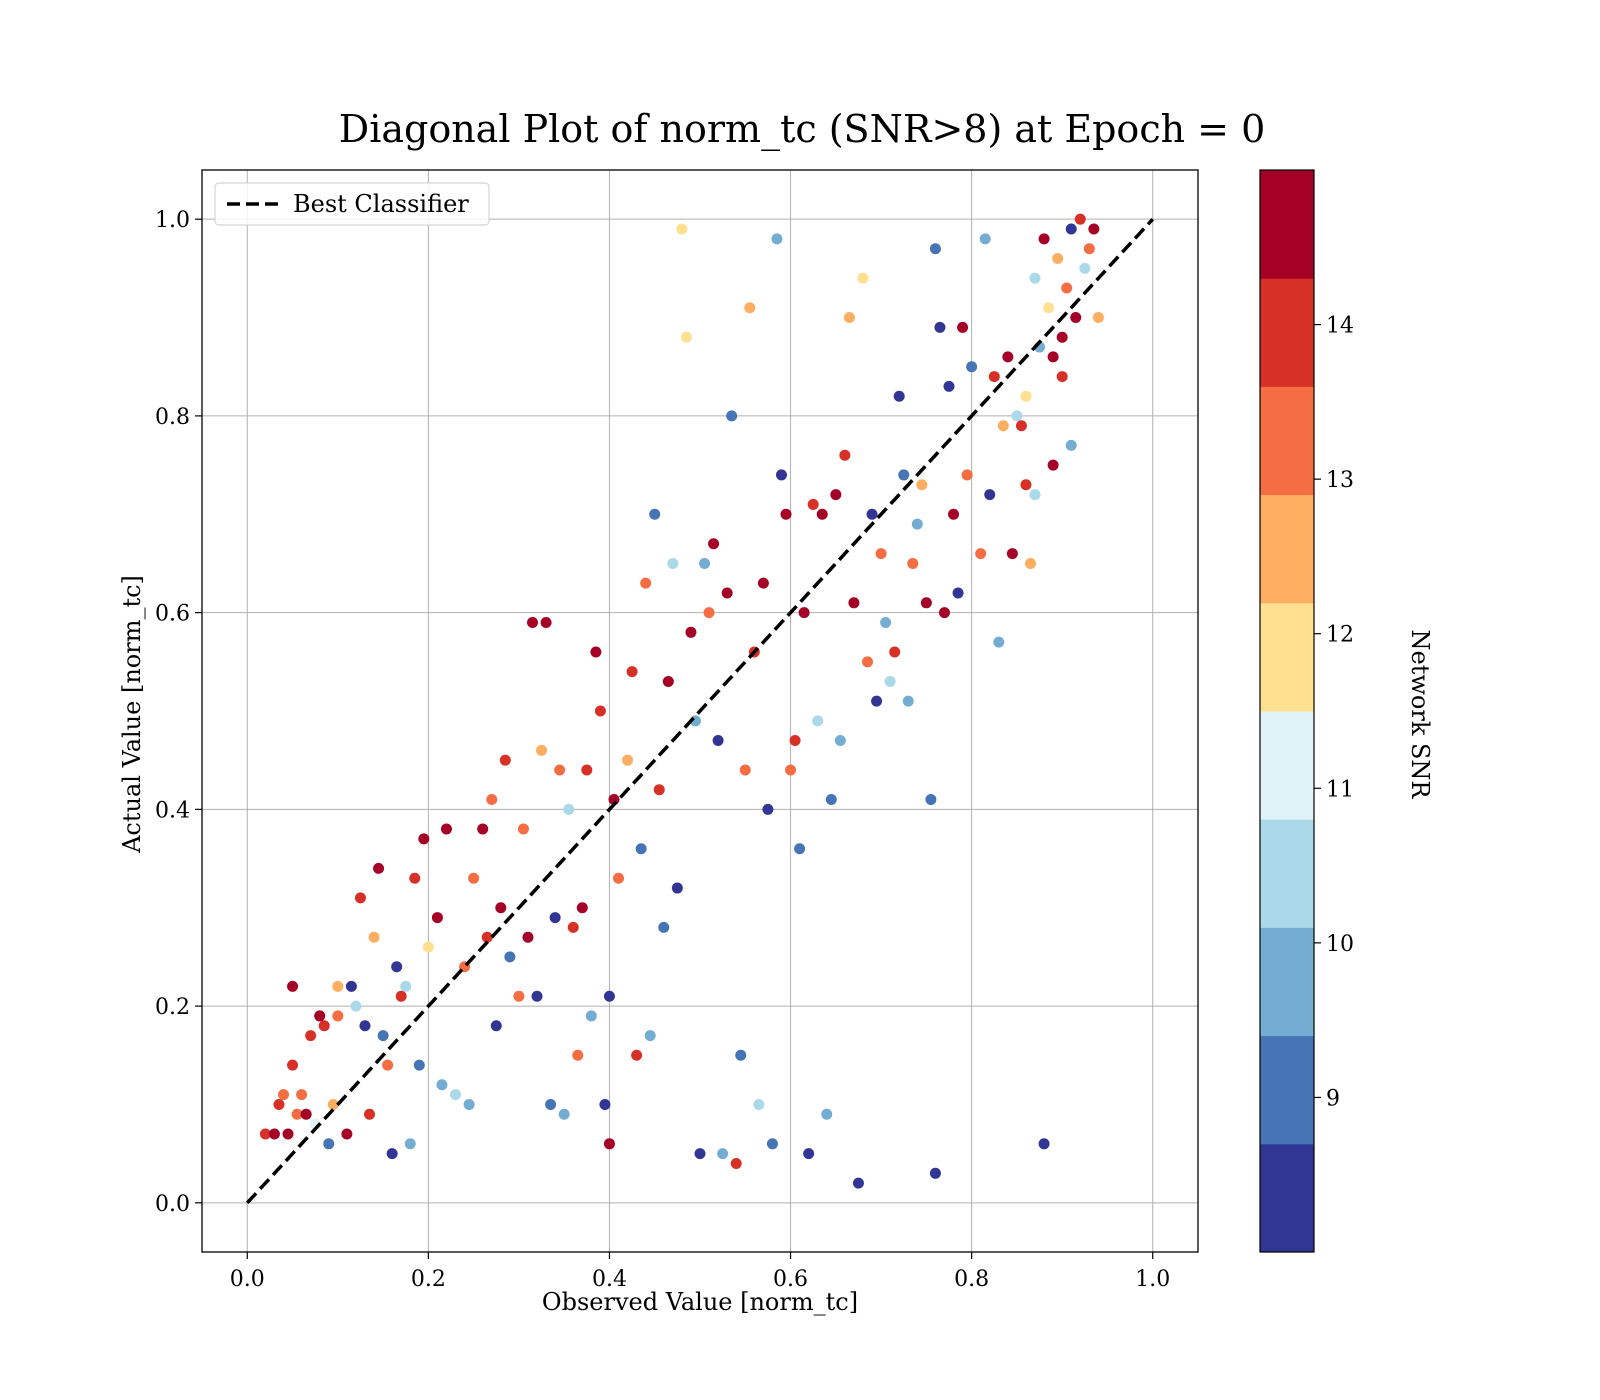  What do you see at coordinates (609, 1279) in the screenshot?
I see `x-tick-label: 0.4` at bounding box center [609, 1279].